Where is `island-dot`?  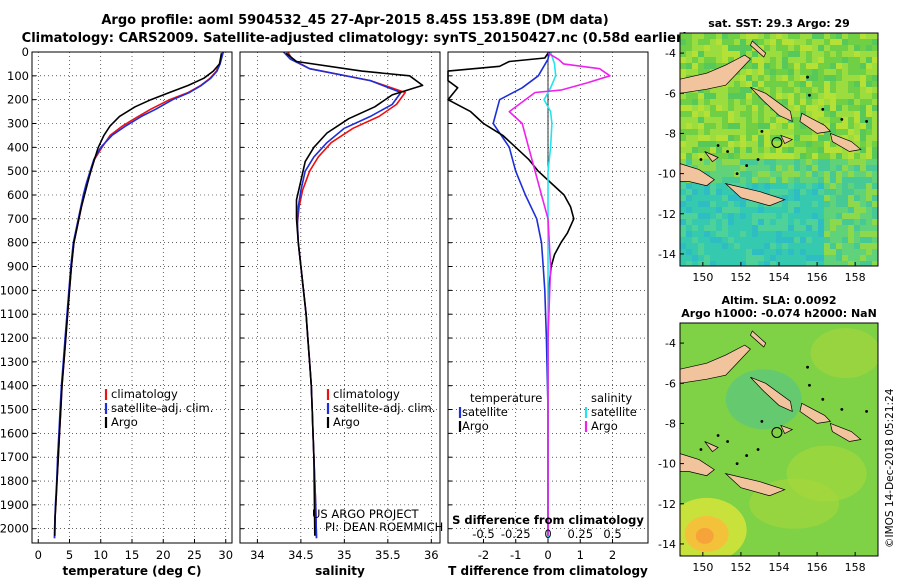
island-dot is located at coordinates (747, 165).